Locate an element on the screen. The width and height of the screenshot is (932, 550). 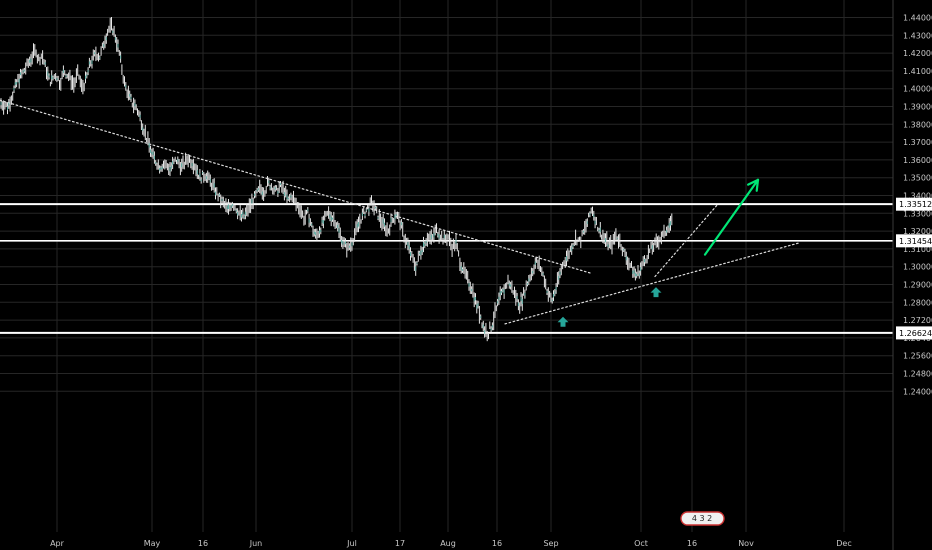
x-tick-label: Apr is located at coordinates (57, 543).